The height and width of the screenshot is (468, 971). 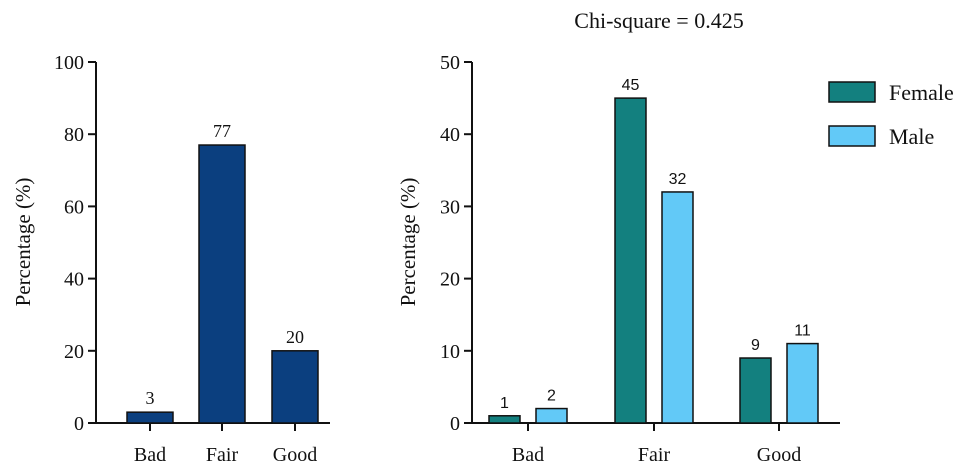 What do you see at coordinates (658, 20) in the screenshot?
I see `right-chart-title: Chi-square = 0.425` at bounding box center [658, 20].